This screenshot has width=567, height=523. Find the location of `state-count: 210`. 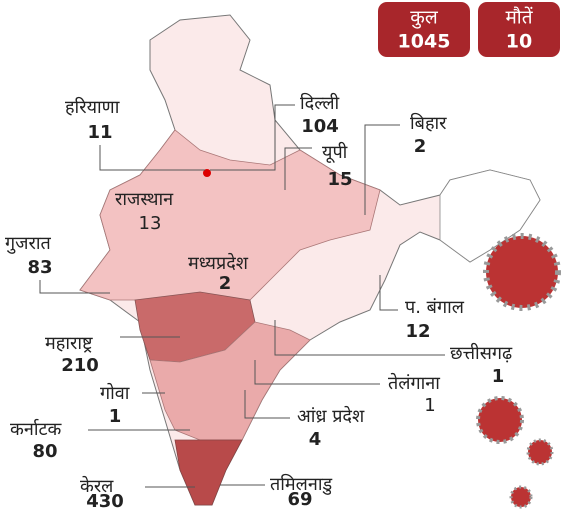

state-count: 210 is located at coordinates (80, 365).